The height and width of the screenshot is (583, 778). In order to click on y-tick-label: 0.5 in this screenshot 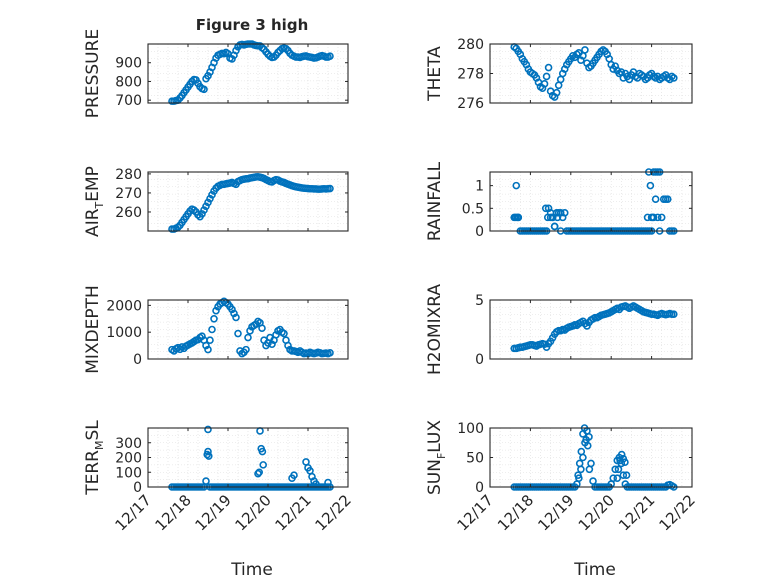, I will do `click(473, 209)`.